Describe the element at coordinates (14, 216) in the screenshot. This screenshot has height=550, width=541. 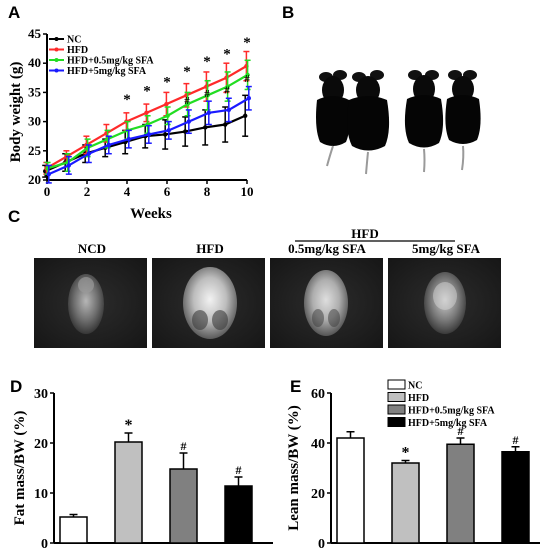
I see `panel-c-letter: C` at that location.